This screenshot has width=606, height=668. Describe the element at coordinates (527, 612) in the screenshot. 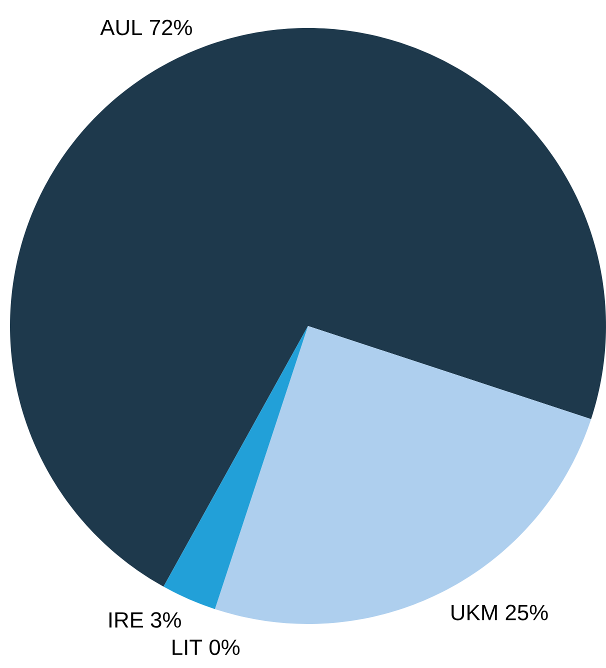

I see `data-label: 25%` at that location.